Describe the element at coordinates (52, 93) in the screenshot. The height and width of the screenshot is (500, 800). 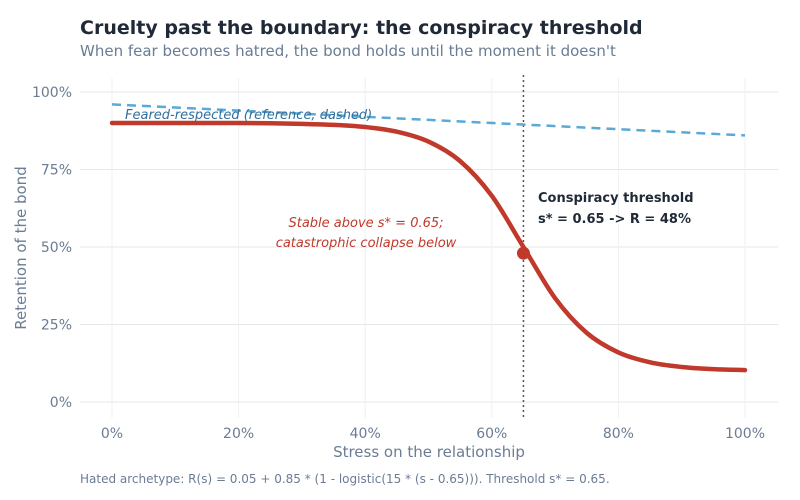
I see `y-tick-label: 100%` at that location.